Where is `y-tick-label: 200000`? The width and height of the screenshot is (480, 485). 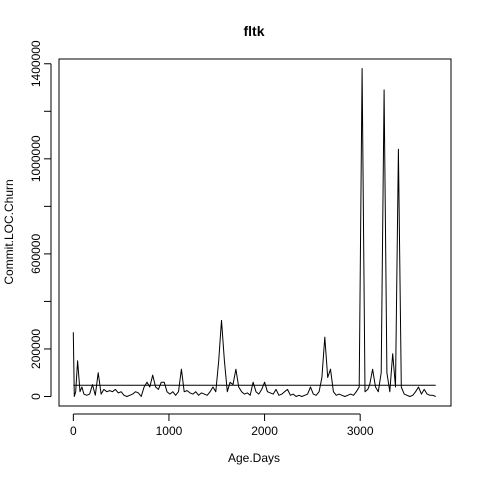
y-tick-label: 200000 is located at coordinates (36, 349).